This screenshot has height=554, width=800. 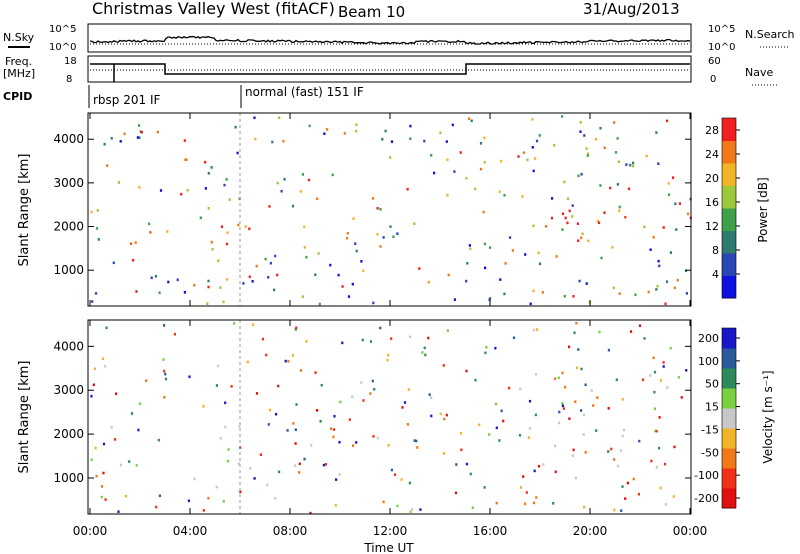 What do you see at coordinates (712, 226) in the screenshot?
I see `colorbar-tick-label: 12` at bounding box center [712, 226].